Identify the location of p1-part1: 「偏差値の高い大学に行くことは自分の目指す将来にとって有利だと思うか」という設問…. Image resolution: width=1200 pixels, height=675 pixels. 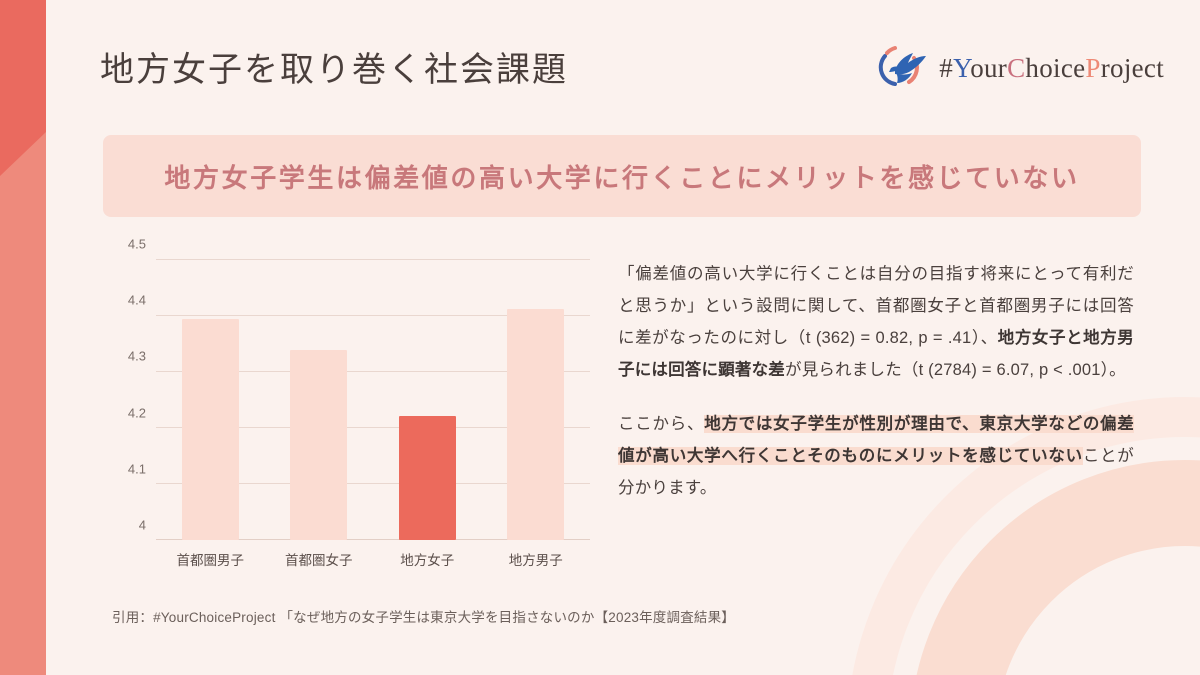
(876, 306).